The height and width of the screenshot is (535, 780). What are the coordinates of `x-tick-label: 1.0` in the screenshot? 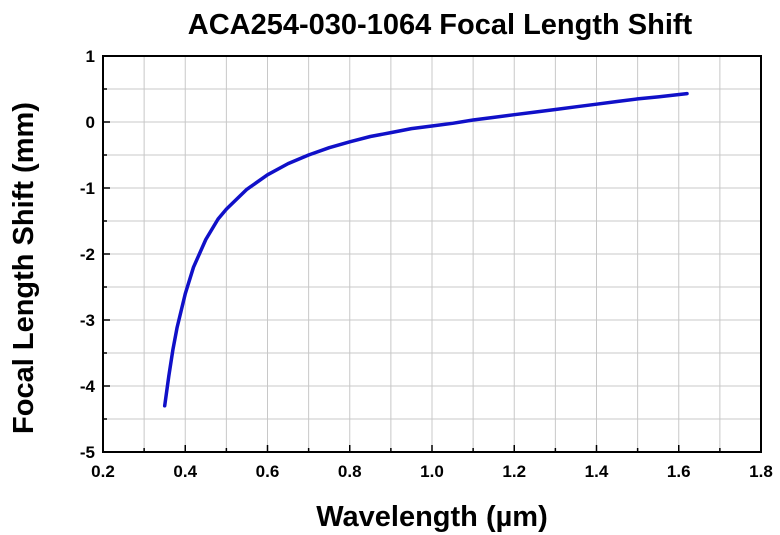 It's located at (432, 471).